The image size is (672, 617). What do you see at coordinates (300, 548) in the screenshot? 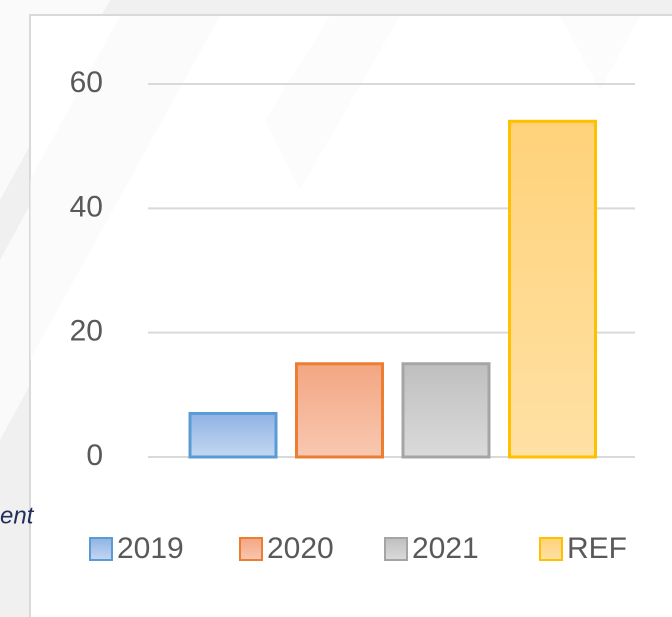
I see `legend-label: 2020` at bounding box center [300, 548].